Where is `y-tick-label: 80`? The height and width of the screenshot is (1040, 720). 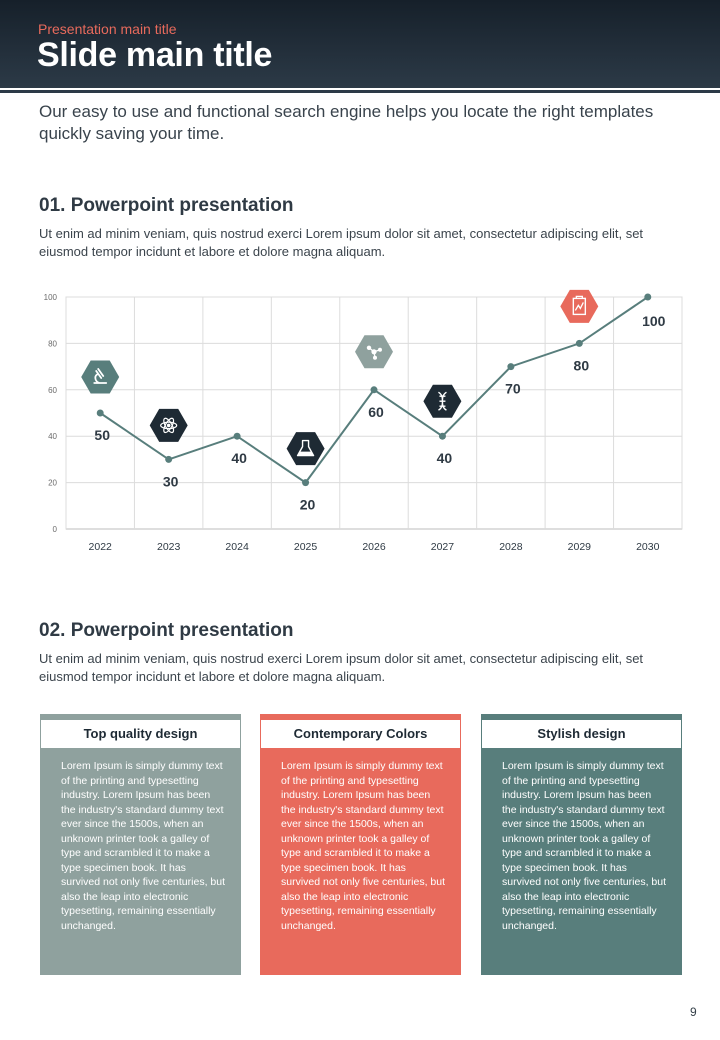
y-tick-label: 80 is located at coordinates (52, 343).